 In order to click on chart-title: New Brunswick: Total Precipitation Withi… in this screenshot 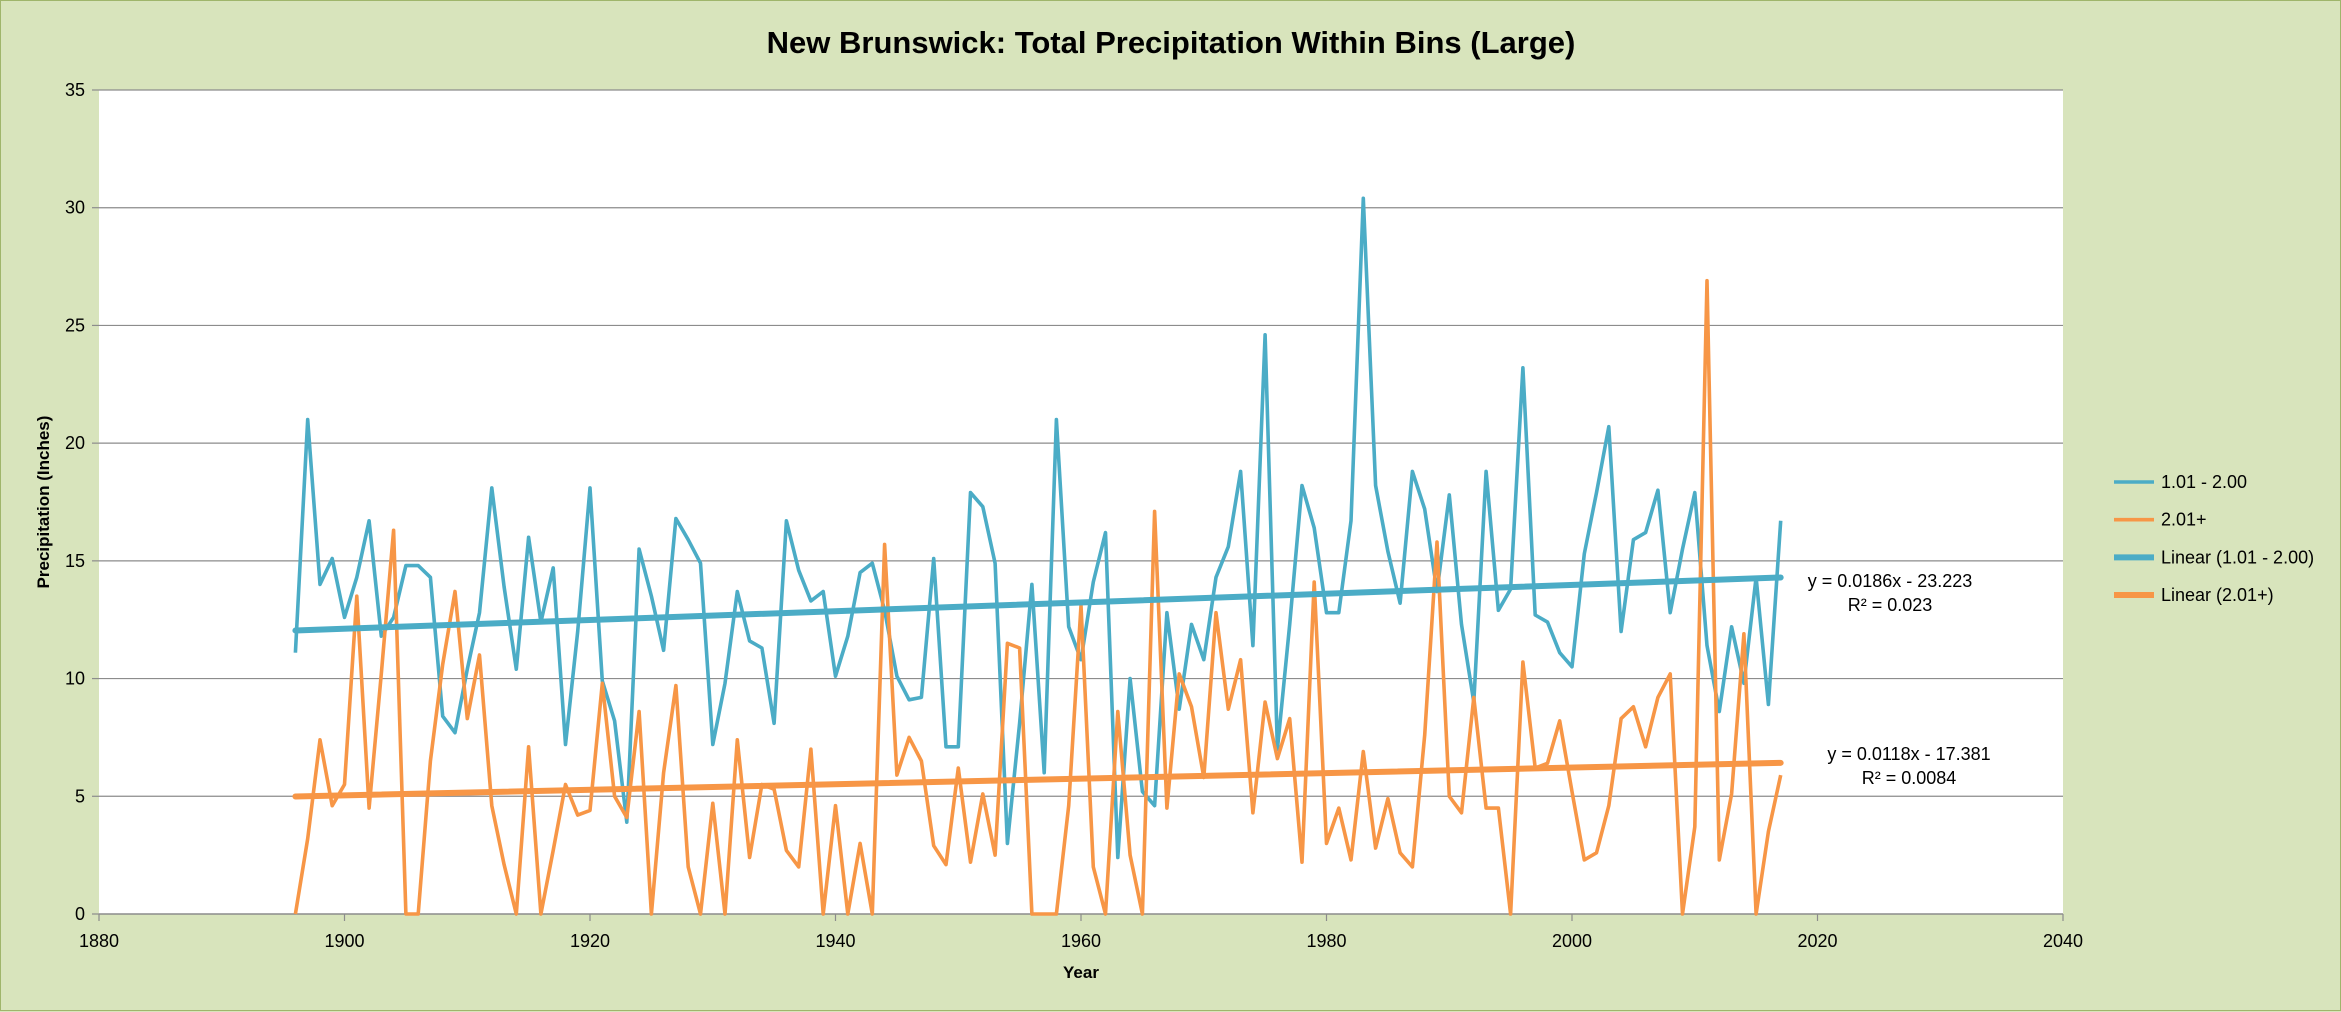, I will do `click(1171, 42)`.